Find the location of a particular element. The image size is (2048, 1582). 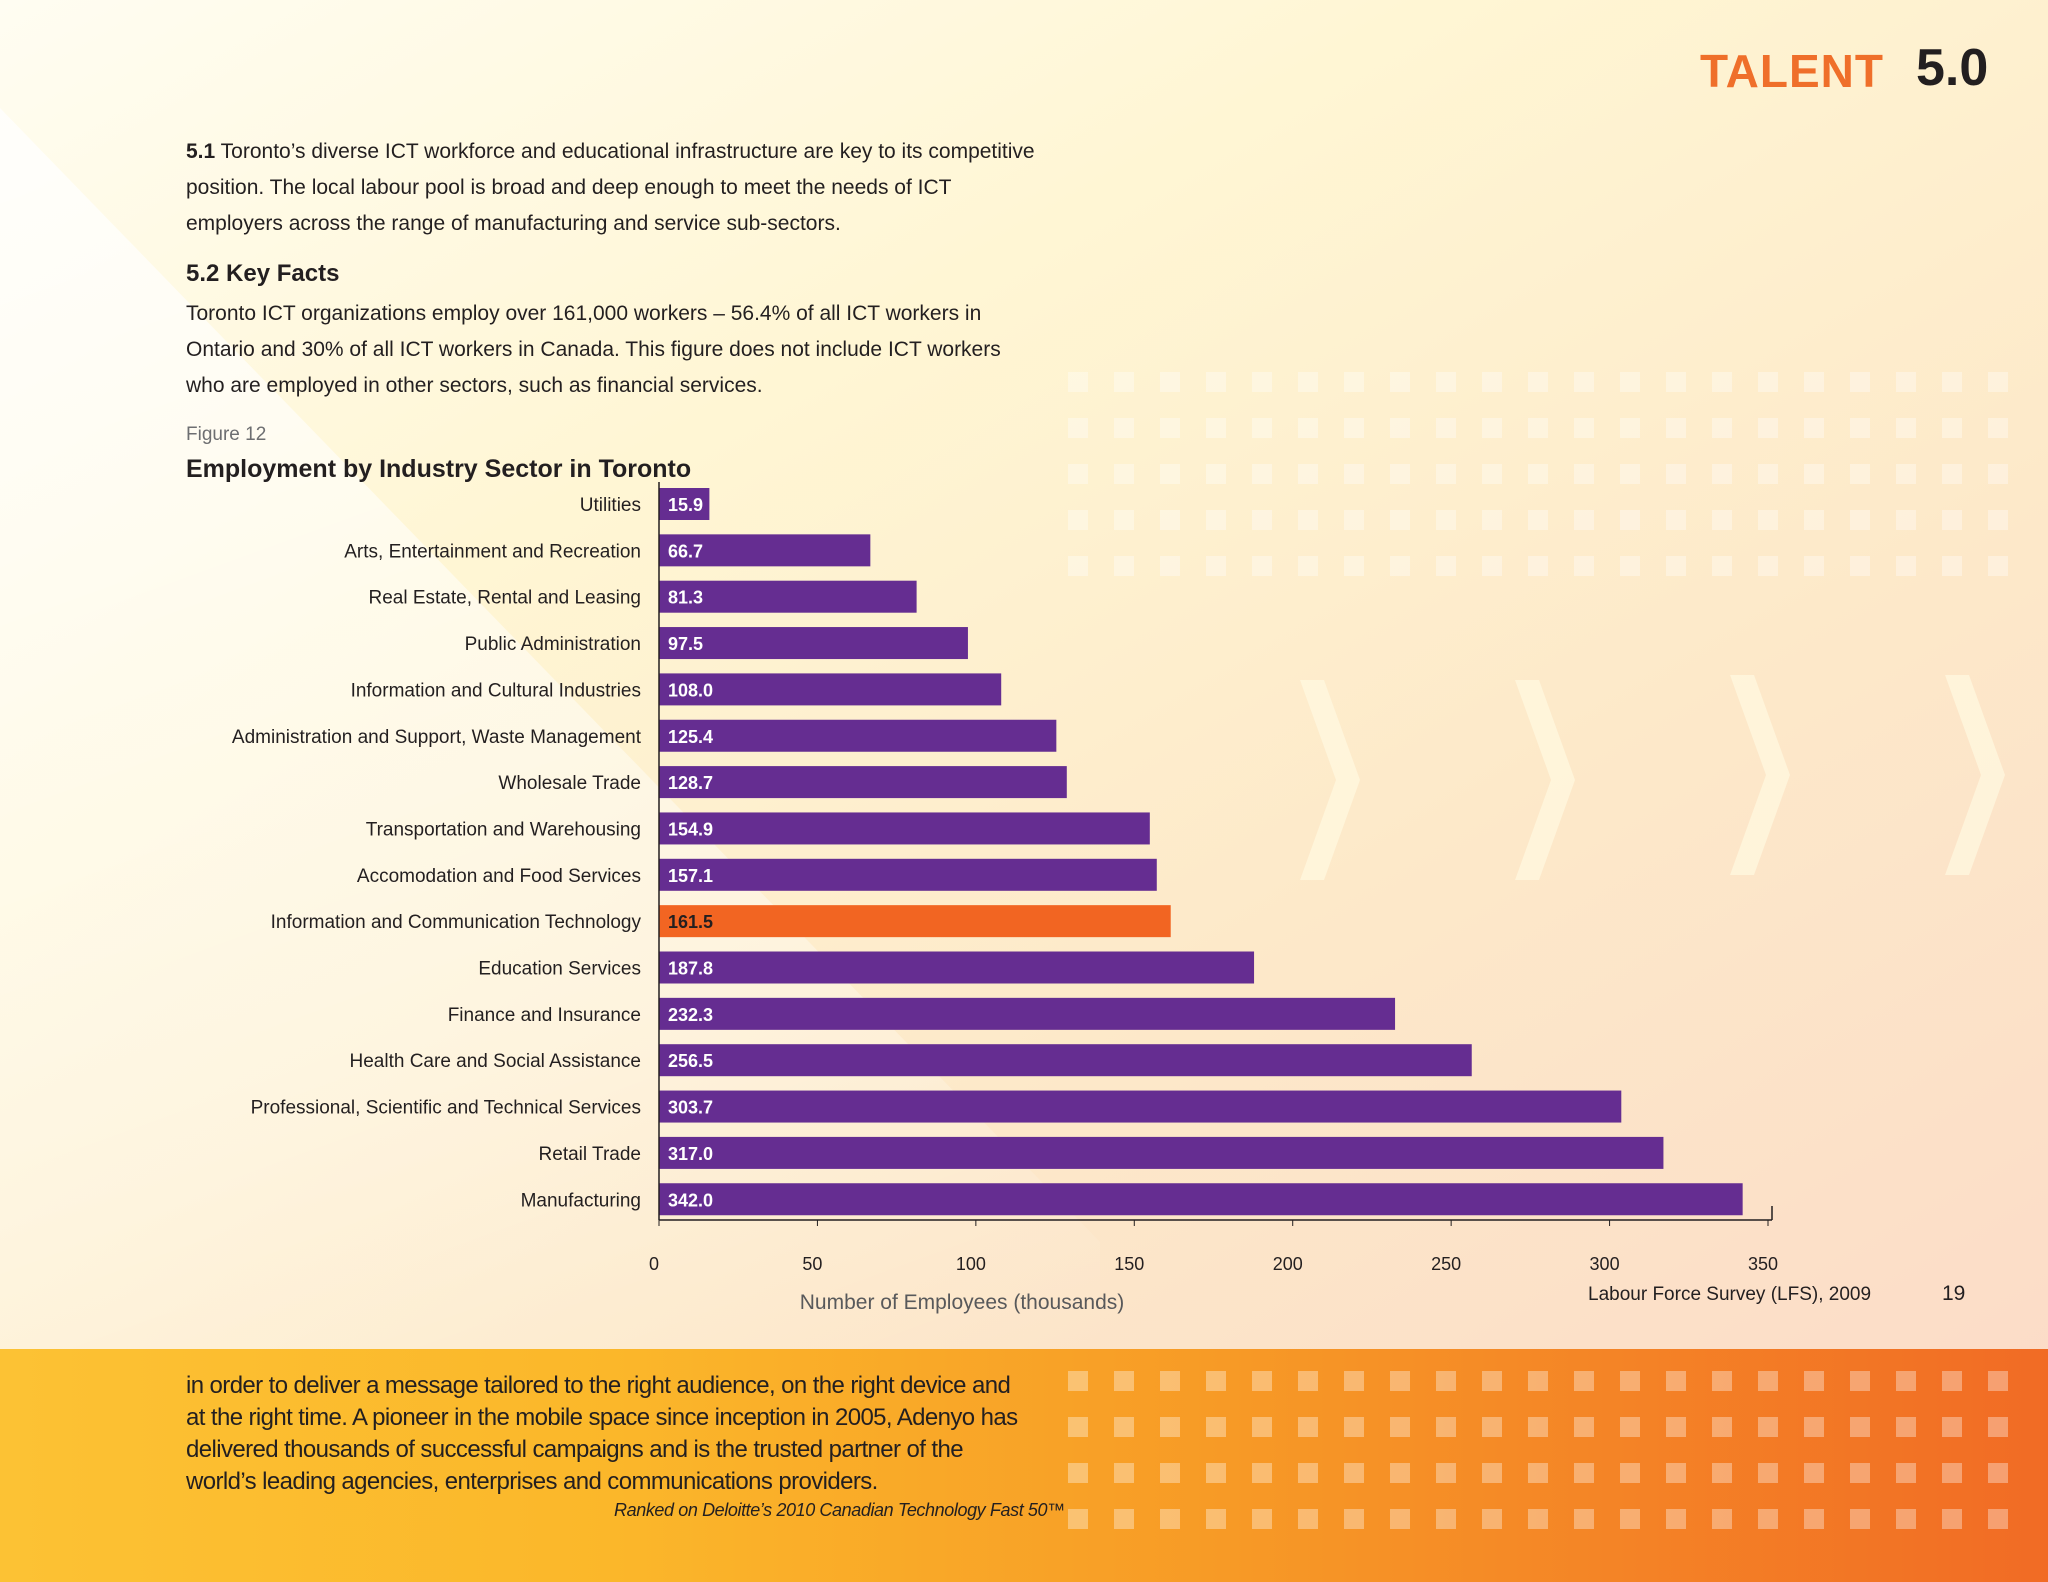

bar-value-label: 317.0 is located at coordinates (690, 1154).